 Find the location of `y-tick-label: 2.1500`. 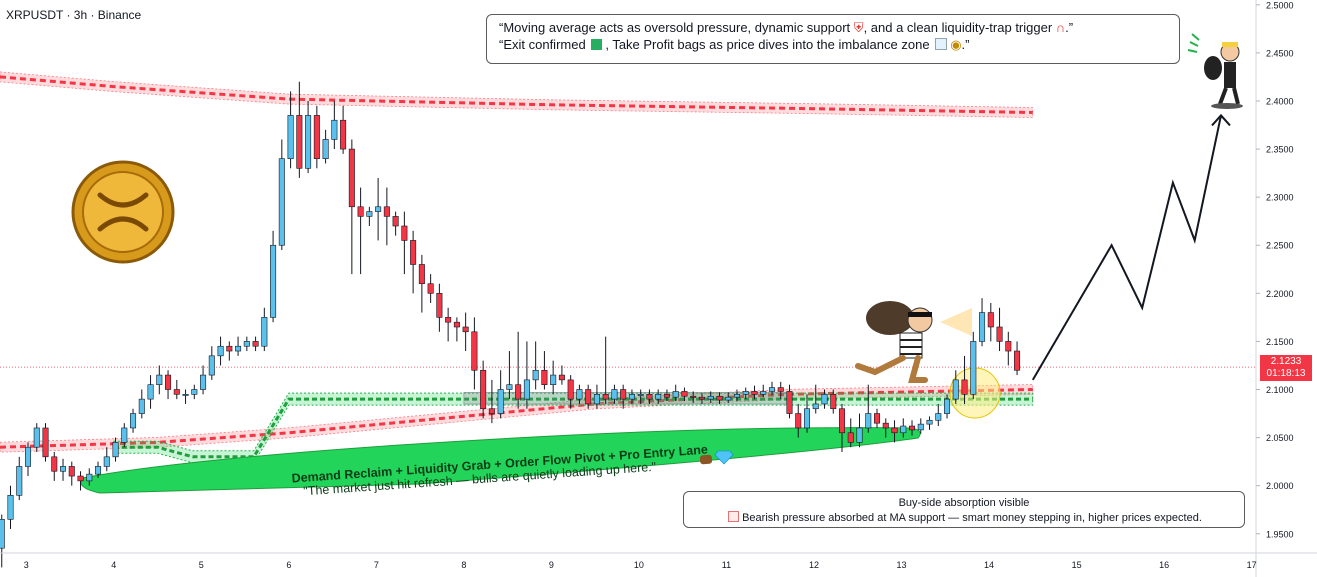

y-tick-label: 2.1500 is located at coordinates (1280, 342).